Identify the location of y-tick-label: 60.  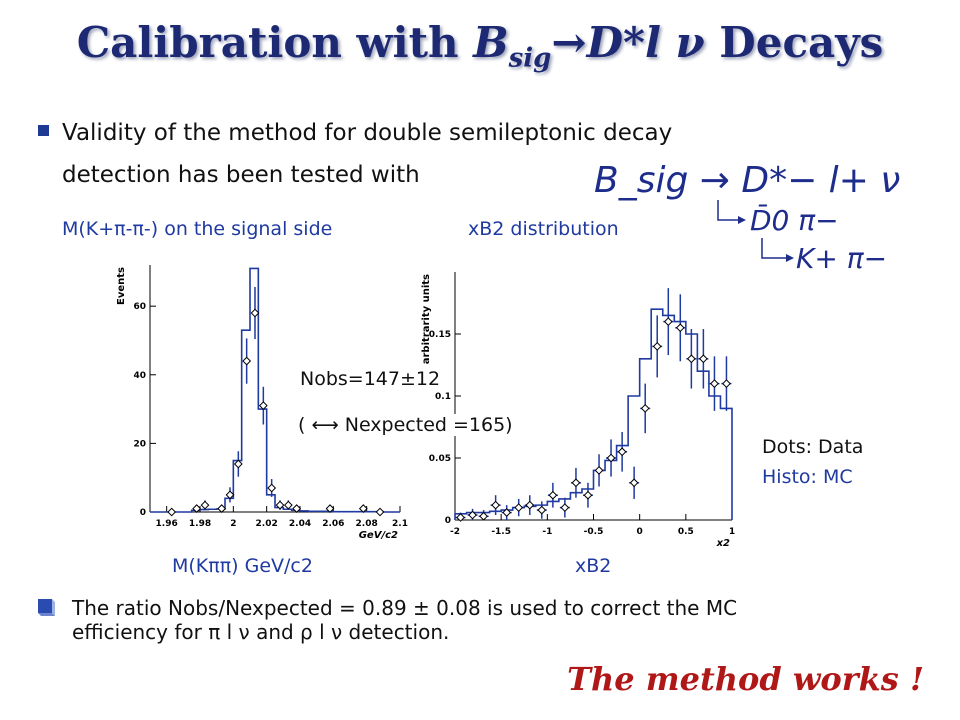
(139, 307).